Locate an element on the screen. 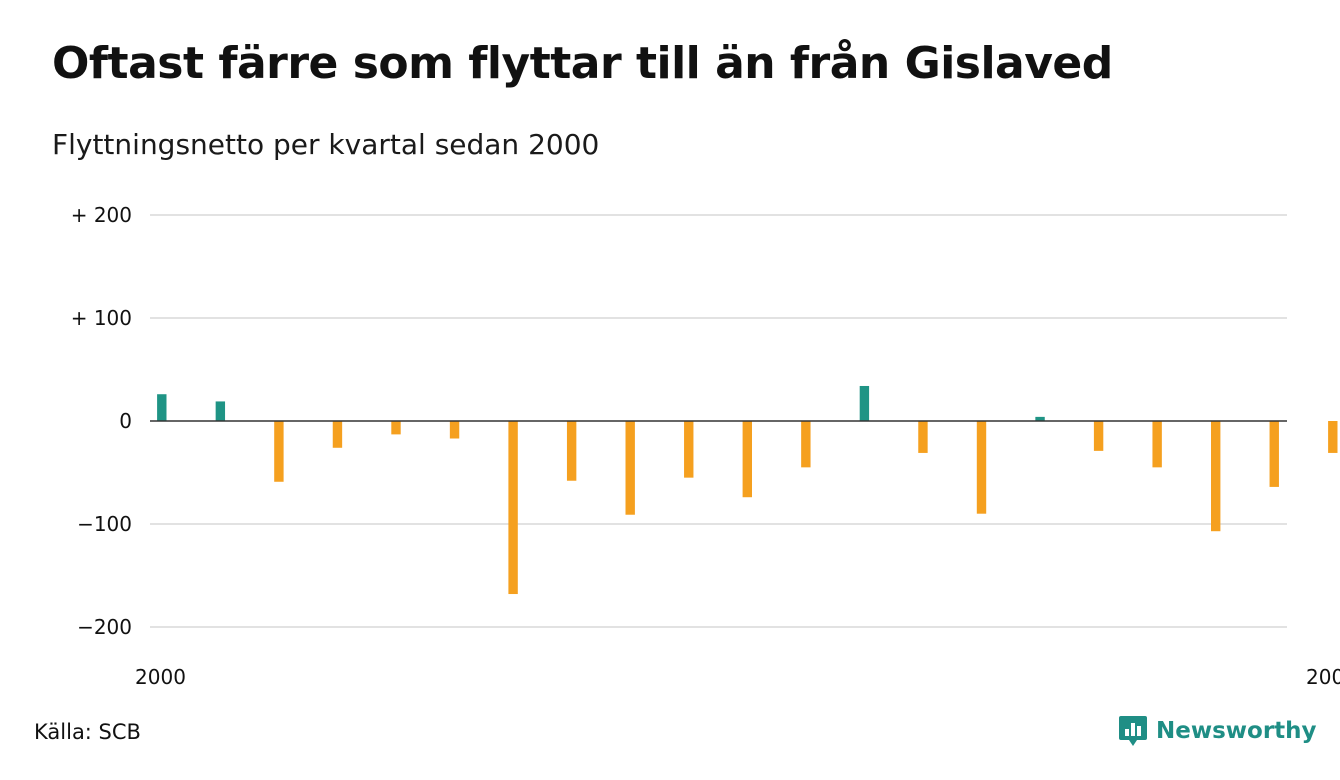 The image size is (1340, 780). y-tick-label: −100 is located at coordinates (104, 524).